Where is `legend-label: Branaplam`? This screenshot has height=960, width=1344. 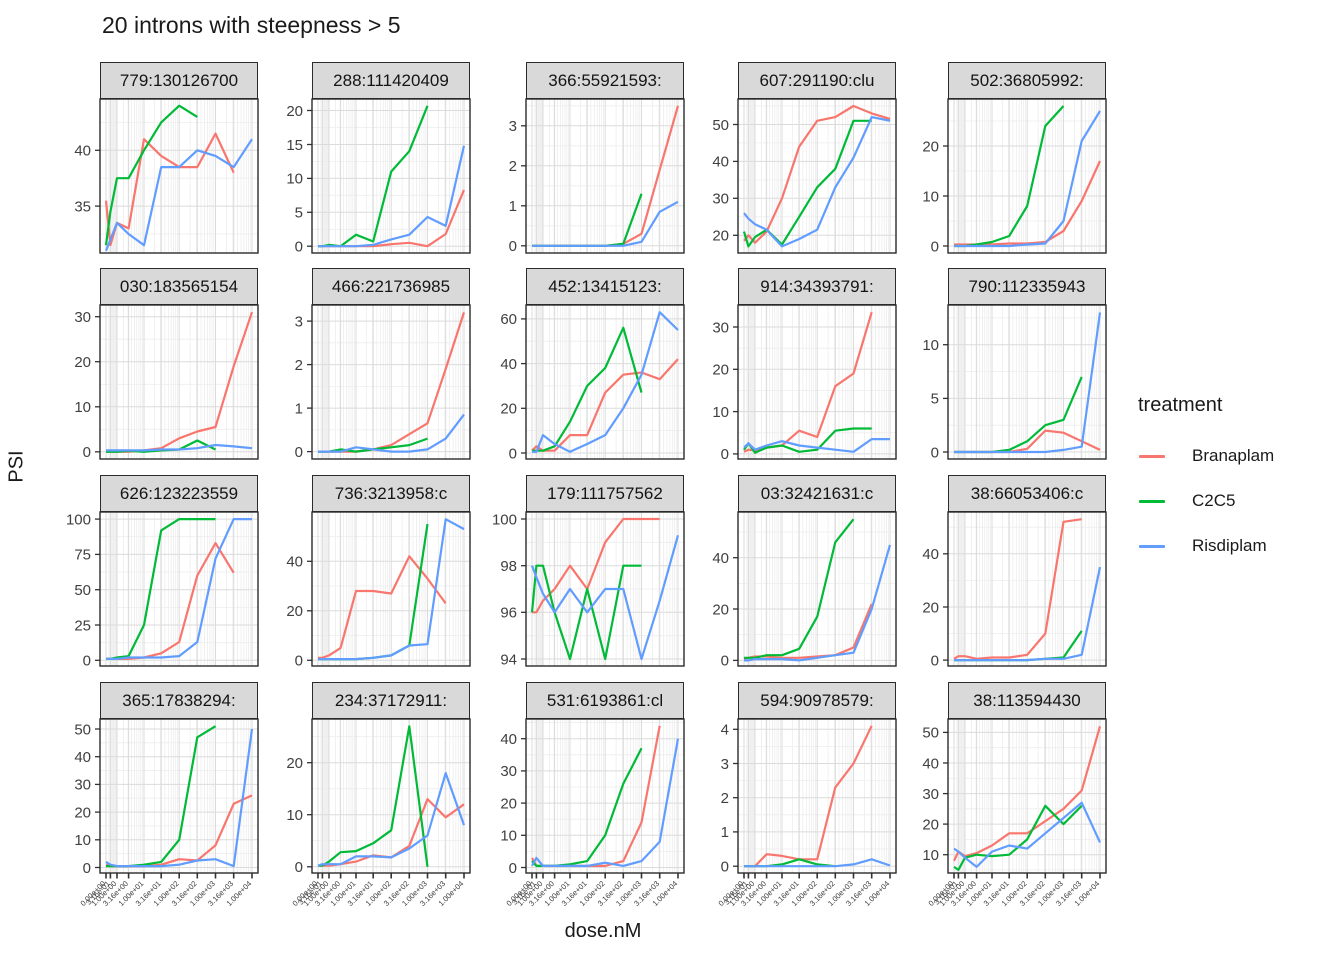 legend-label: Branaplam is located at coordinates (1233, 455).